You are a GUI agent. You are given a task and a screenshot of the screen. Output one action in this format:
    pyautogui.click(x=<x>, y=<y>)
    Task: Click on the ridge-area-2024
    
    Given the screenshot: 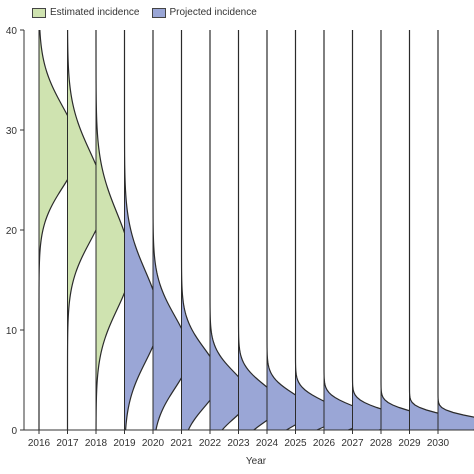 What is the action you would take?
    pyautogui.click(x=289, y=230)
    